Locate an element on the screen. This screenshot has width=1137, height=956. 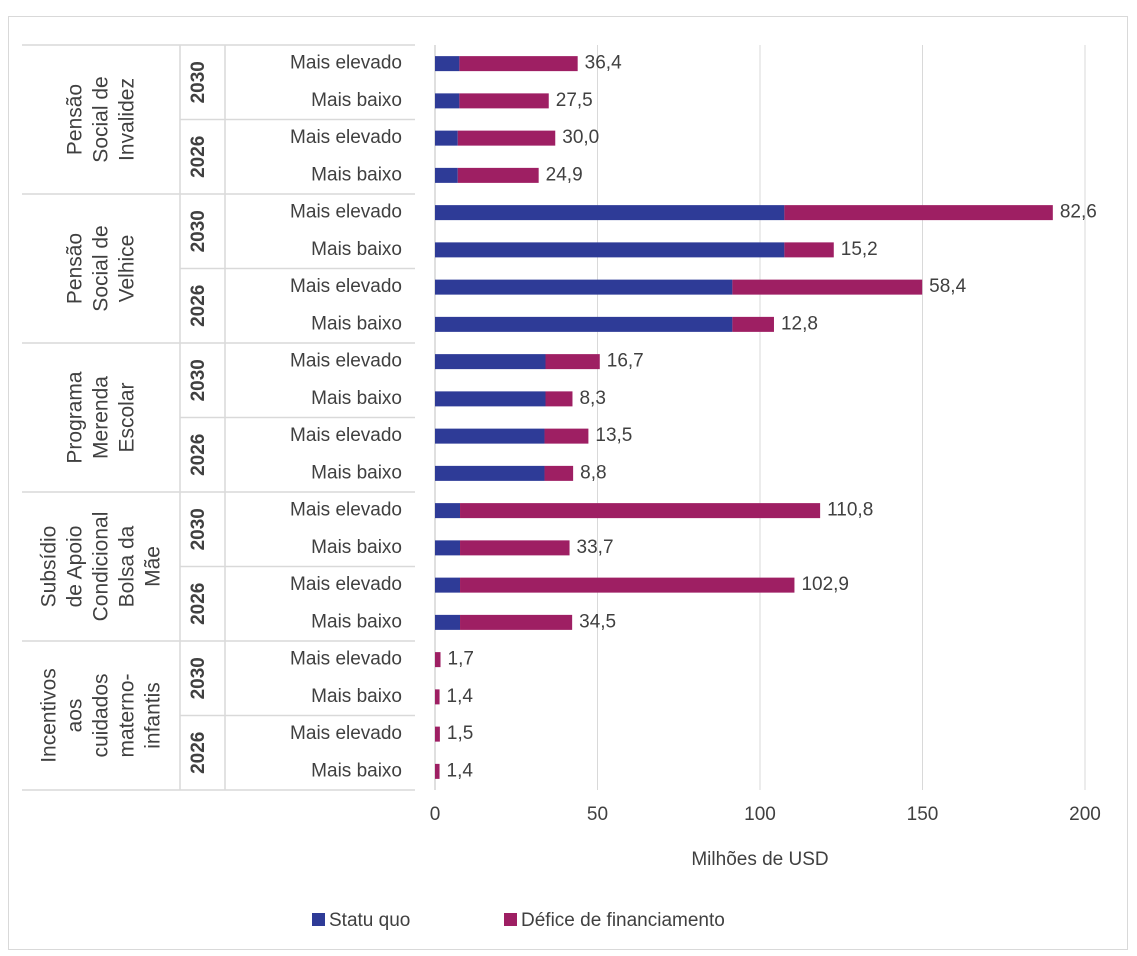
group-label: aos is located at coordinates (75, 716).